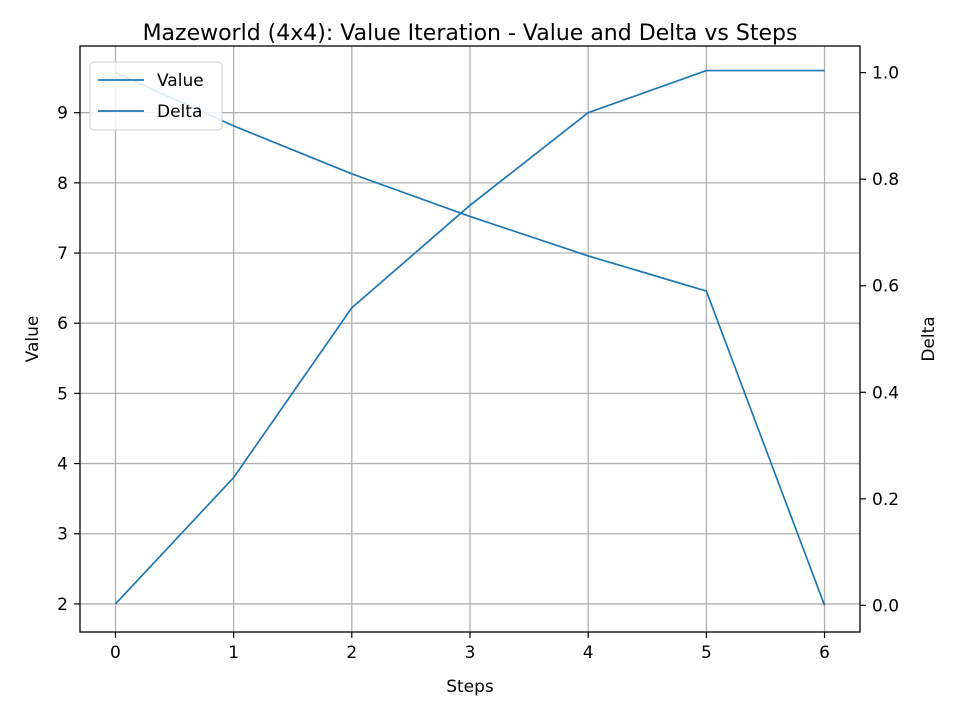 The width and height of the screenshot is (960, 720). What do you see at coordinates (62, 535) in the screenshot?
I see `y-tick-label: 3` at bounding box center [62, 535].